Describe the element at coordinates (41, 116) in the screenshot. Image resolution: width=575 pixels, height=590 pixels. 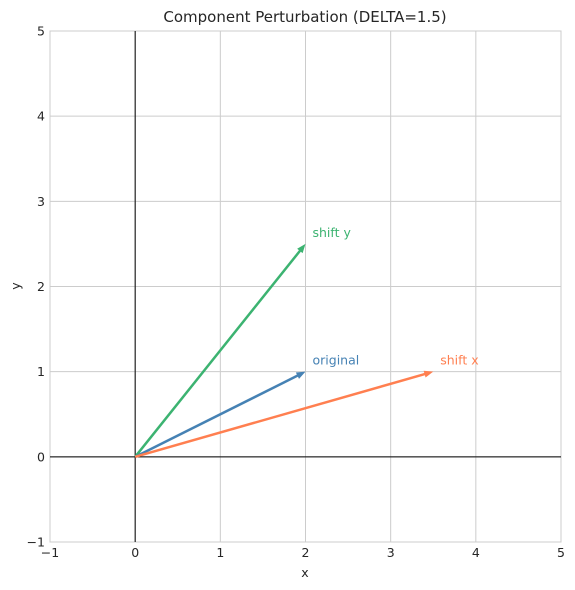
I see `y-tick-label: 4` at that location.